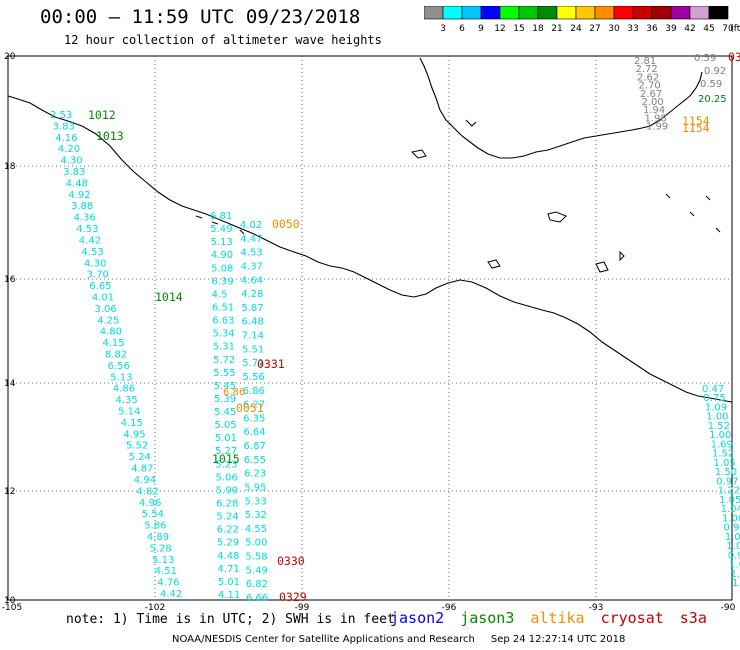 The image size is (740, 650). Describe the element at coordinates (69, 149) in the screenshot. I see `swh-value-track-a: 4.20` at that location.